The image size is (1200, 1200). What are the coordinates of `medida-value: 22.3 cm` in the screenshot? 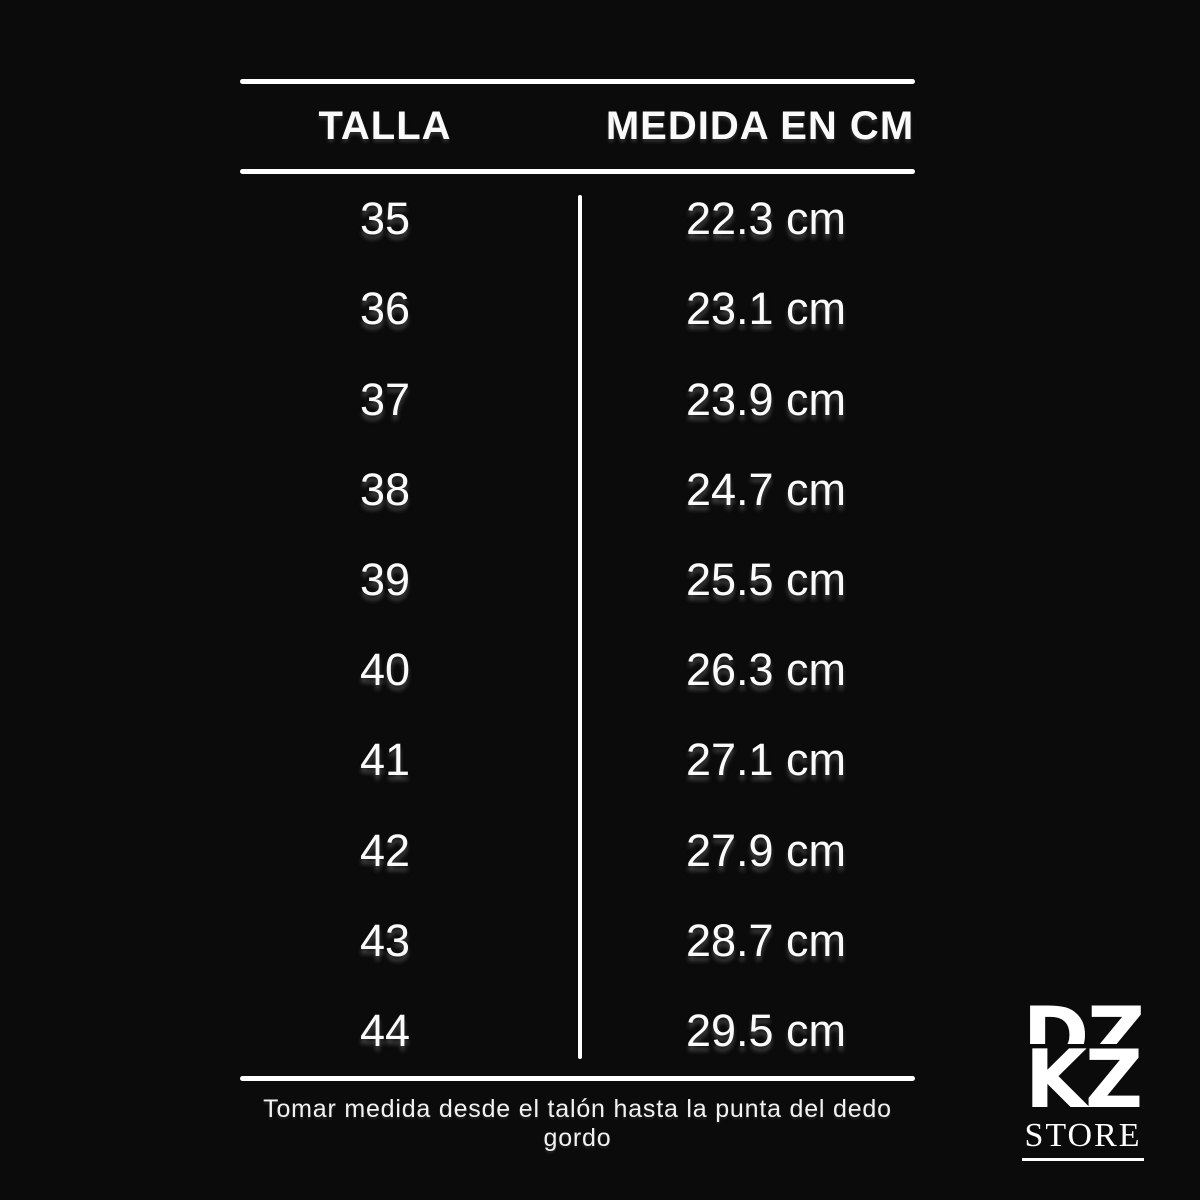 It's located at (766, 219).